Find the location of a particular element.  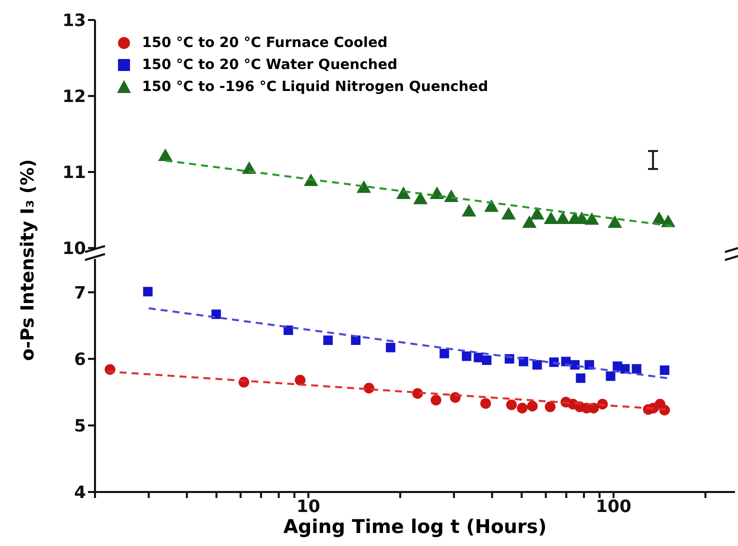

legend-label: 150 °C to 20 °C Water Quenched is located at coordinates (270, 65).